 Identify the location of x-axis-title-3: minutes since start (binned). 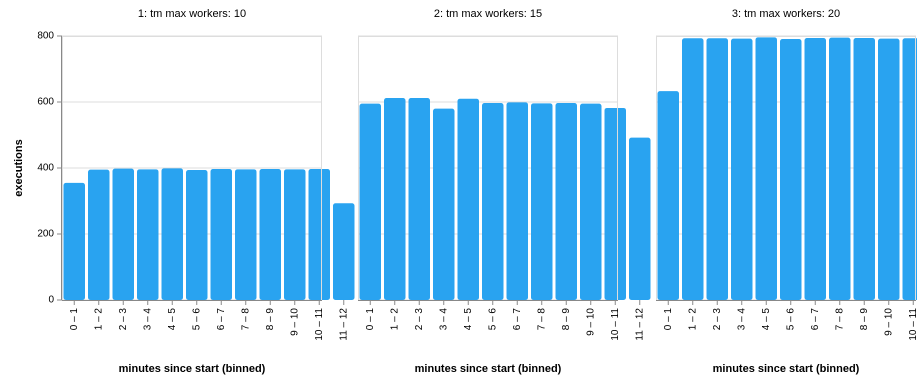
(786, 369).